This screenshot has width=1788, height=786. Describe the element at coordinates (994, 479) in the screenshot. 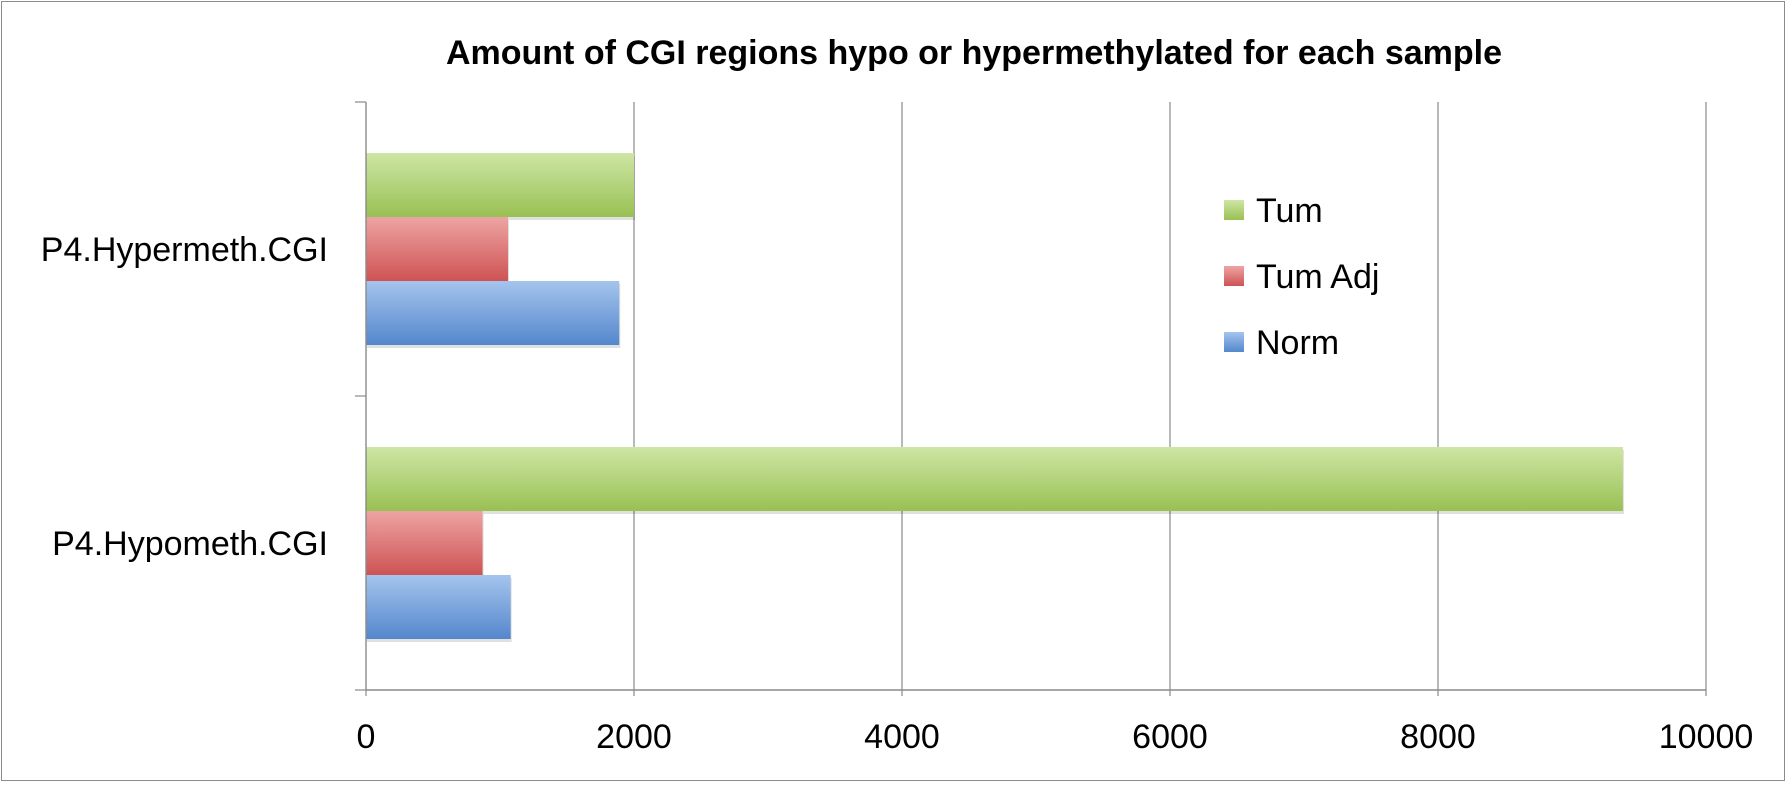

I see `bar-tum-p4-hypometh-cgi` at that location.